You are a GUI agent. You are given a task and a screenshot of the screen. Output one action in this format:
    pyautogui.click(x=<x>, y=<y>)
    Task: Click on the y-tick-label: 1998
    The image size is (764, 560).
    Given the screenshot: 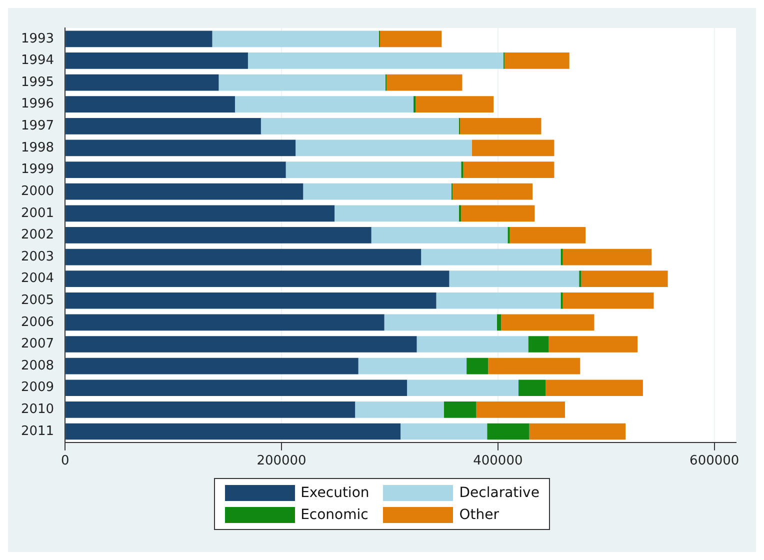 What is the action you would take?
    pyautogui.click(x=37, y=148)
    